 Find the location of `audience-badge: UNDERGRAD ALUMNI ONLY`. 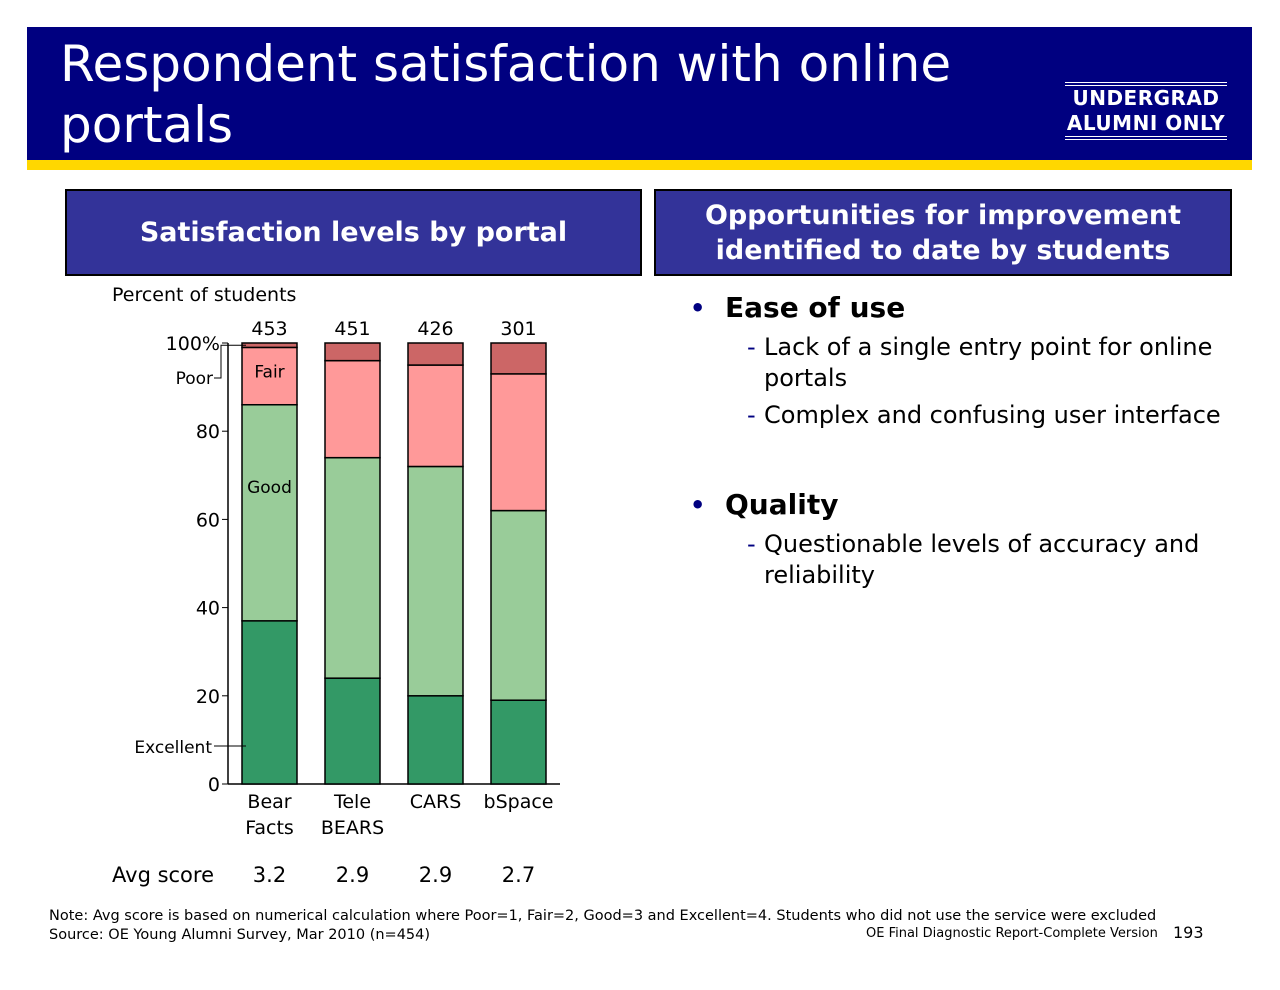

audience-badge: UNDERGRAD ALUMNI ONLY is located at coordinates (1146, 111).